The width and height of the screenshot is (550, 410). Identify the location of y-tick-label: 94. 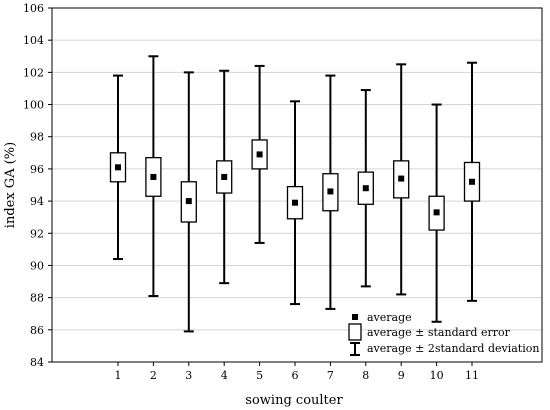
(37, 201).